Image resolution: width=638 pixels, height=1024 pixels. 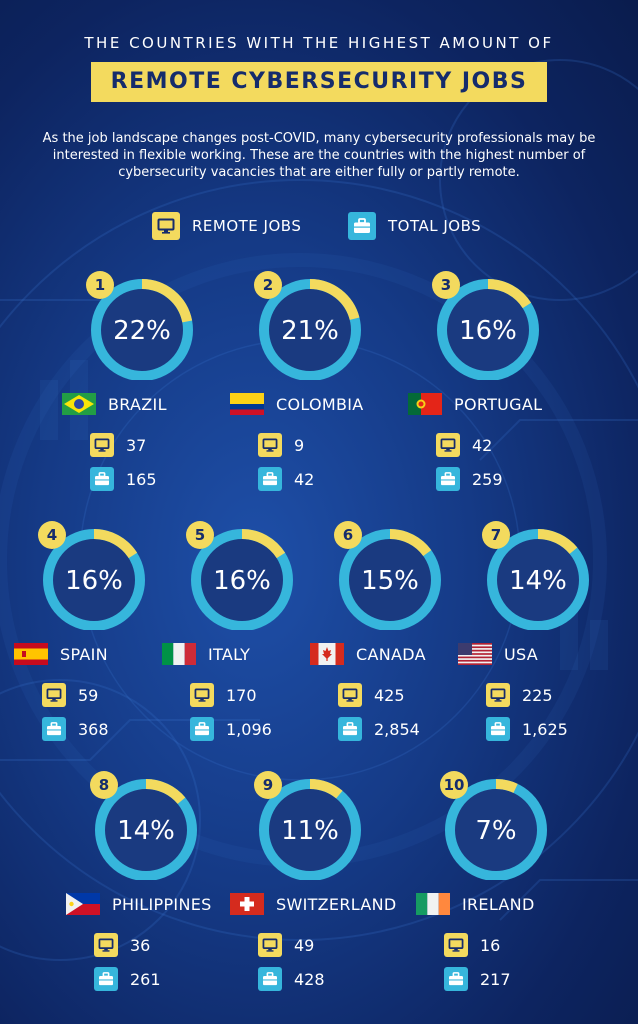 What do you see at coordinates (319, 82) in the screenshot?
I see `page-title: REMOTE CYBERSECURITY JOBS` at bounding box center [319, 82].